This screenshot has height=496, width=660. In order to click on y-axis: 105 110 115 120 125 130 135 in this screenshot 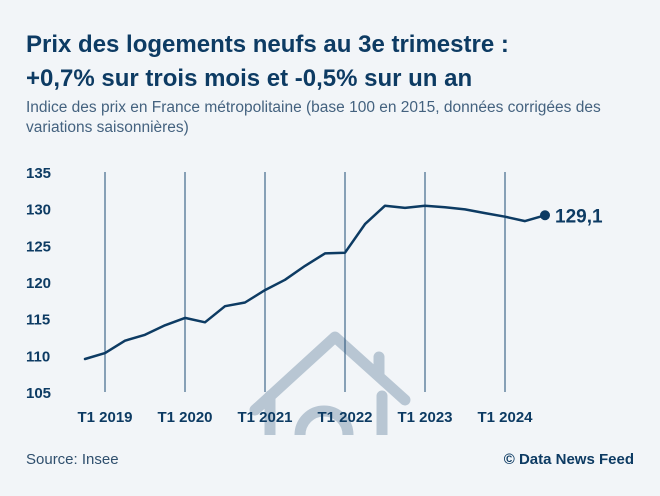, I will do `click(38, 283)`.